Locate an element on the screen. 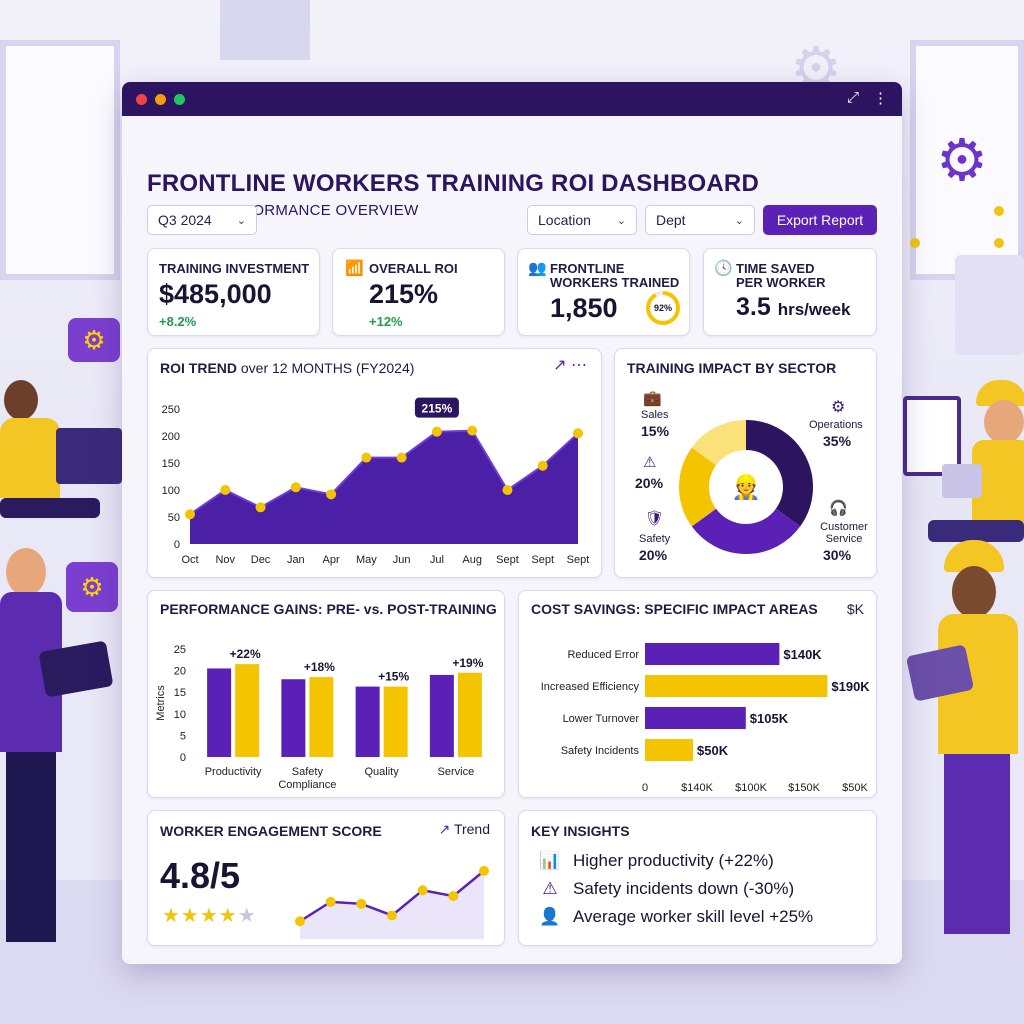 The image size is (1024, 1024). cost-value-label: $50K is located at coordinates (713, 750).